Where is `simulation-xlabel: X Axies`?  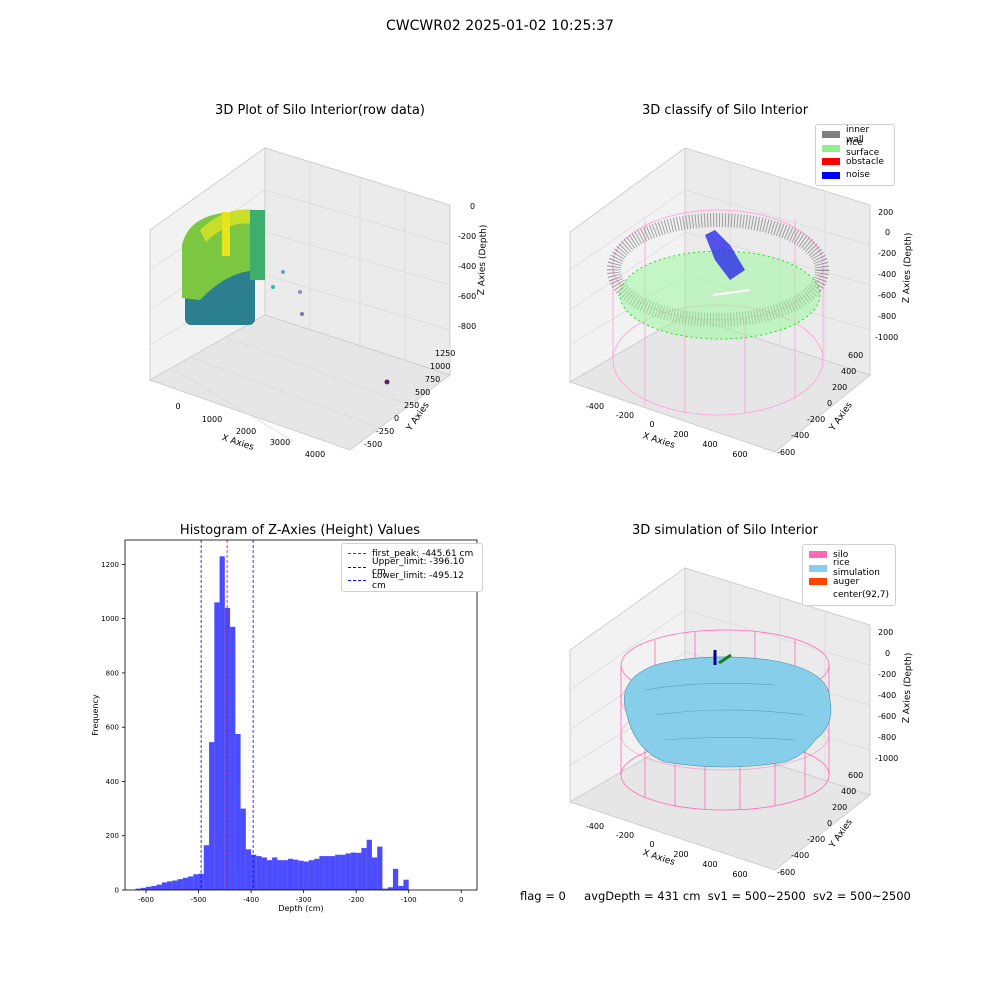
simulation-xlabel: X Axies is located at coordinates (658, 858).